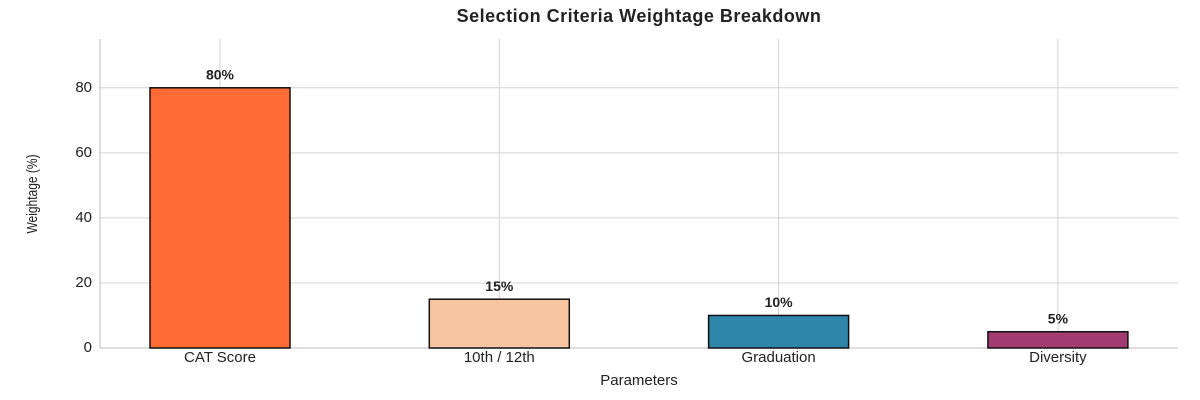 Image resolution: width=1200 pixels, height=400 pixels. What do you see at coordinates (1058, 357) in the screenshot?
I see `x-tick-label: Diversity` at bounding box center [1058, 357].